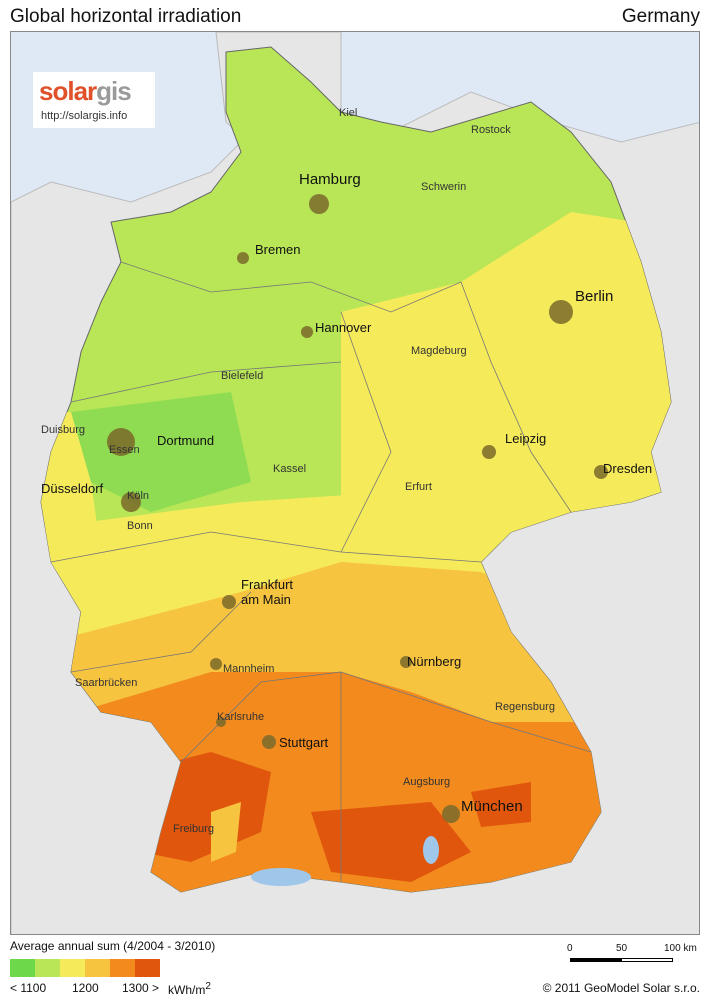 Image resolution: width=710 pixels, height=1000 pixels. I want to click on city-label-magdeburg: Magdeburg, so click(439, 351).